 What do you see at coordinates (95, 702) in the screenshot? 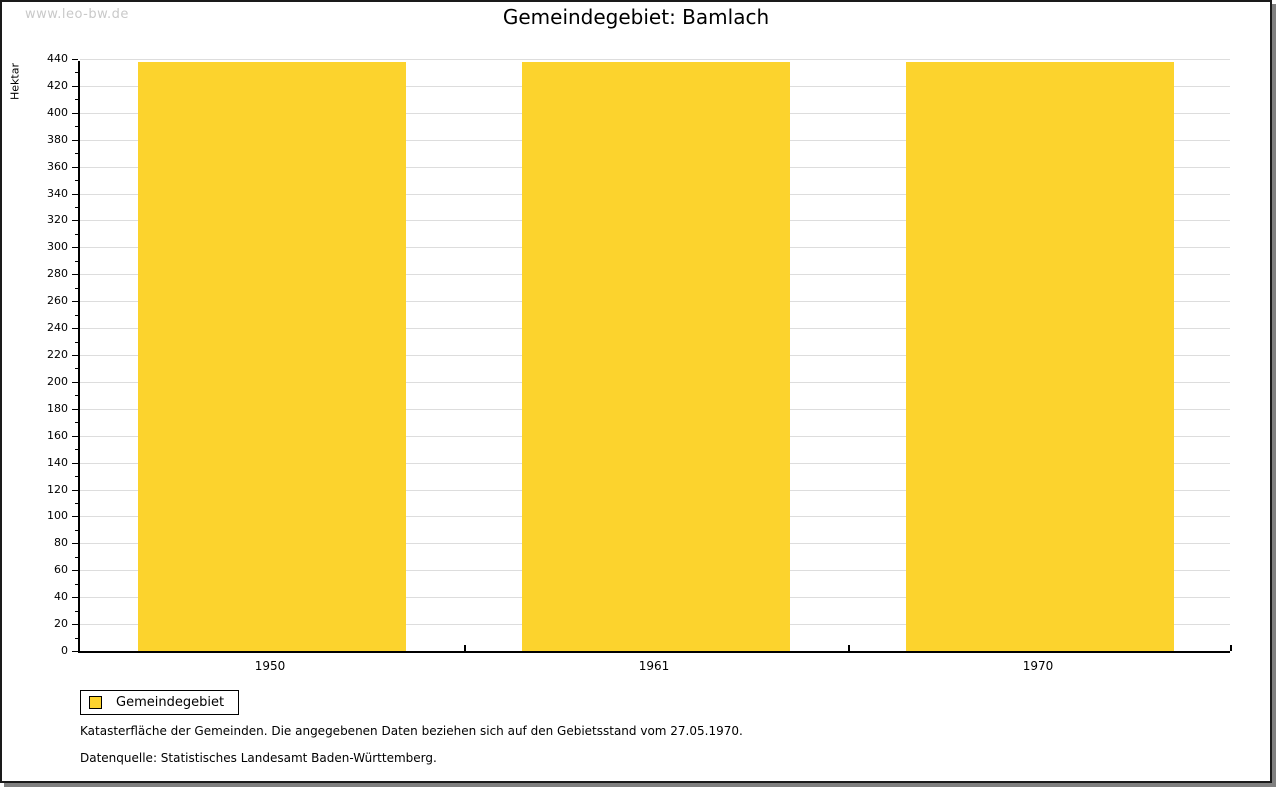
I see `legend-swatch` at bounding box center [95, 702].